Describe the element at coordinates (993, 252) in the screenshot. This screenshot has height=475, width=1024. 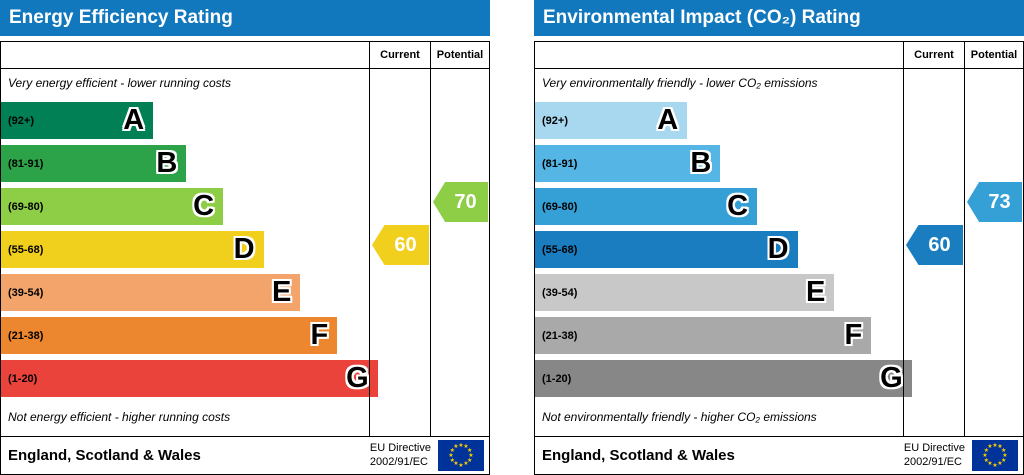
I see `potential-cell: 73` at that location.